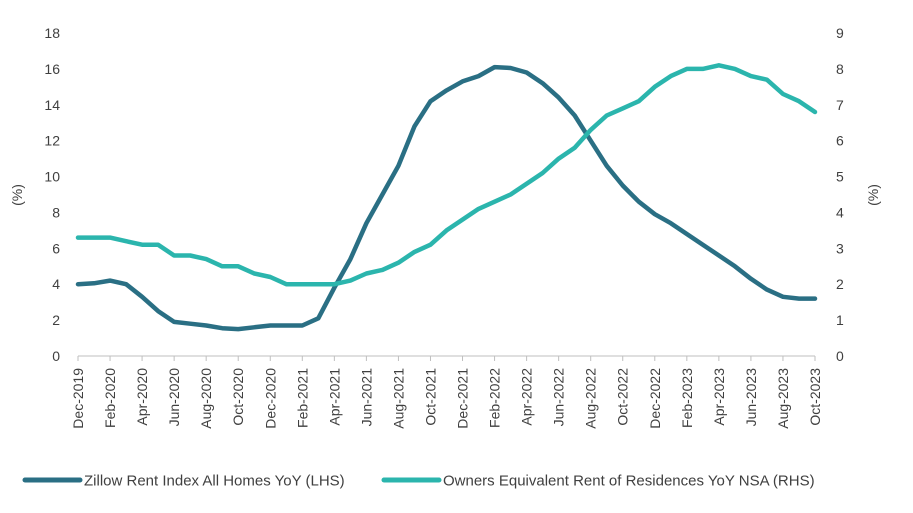 Image resolution: width=913 pixels, height=513 pixels. Describe the element at coordinates (783, 398) in the screenshot. I see `x-tick-label: Aug-2023` at that location.